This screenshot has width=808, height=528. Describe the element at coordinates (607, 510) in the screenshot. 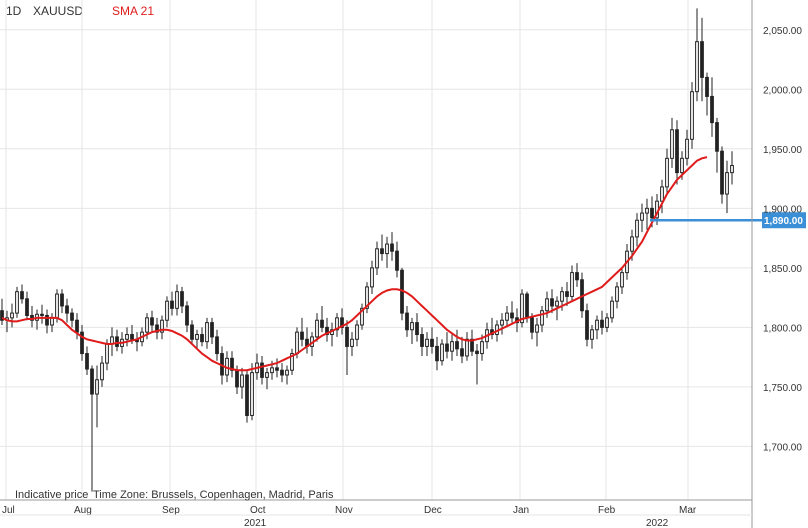

I see `x-month-label: Feb` at that location.